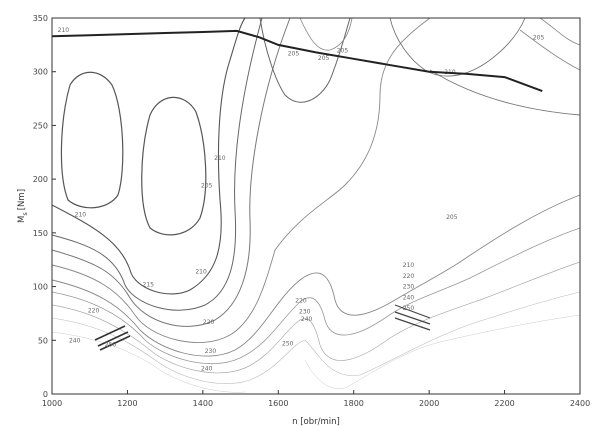  What do you see at coordinates (40, 287) in the screenshot?
I see `y-tick-label: 100` at bounding box center [40, 287].